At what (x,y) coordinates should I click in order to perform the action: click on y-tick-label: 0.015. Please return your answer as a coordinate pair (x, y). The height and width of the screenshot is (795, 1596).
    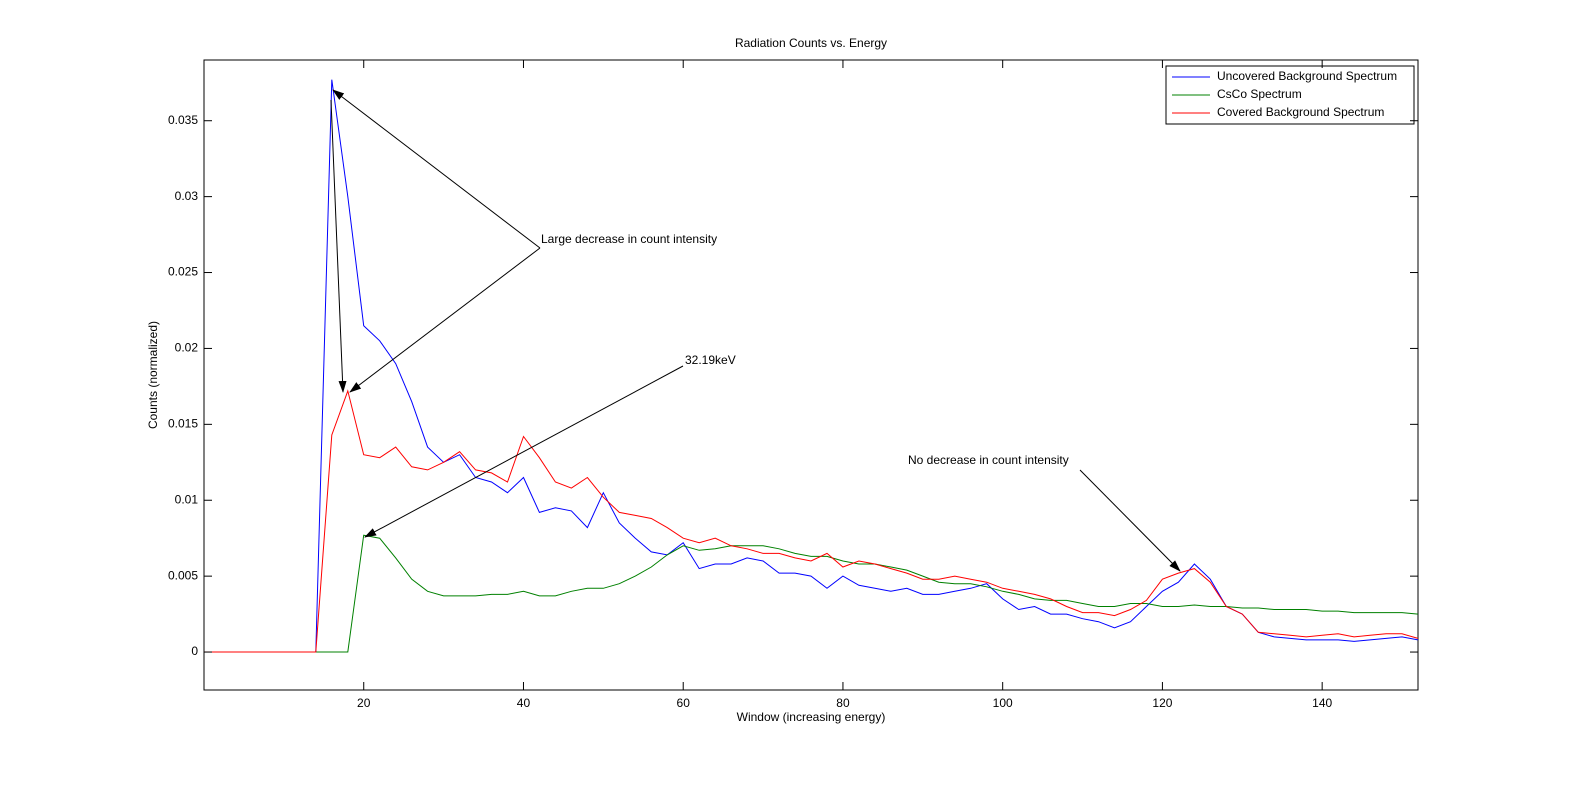
    Looking at the image, I should click on (183, 424).